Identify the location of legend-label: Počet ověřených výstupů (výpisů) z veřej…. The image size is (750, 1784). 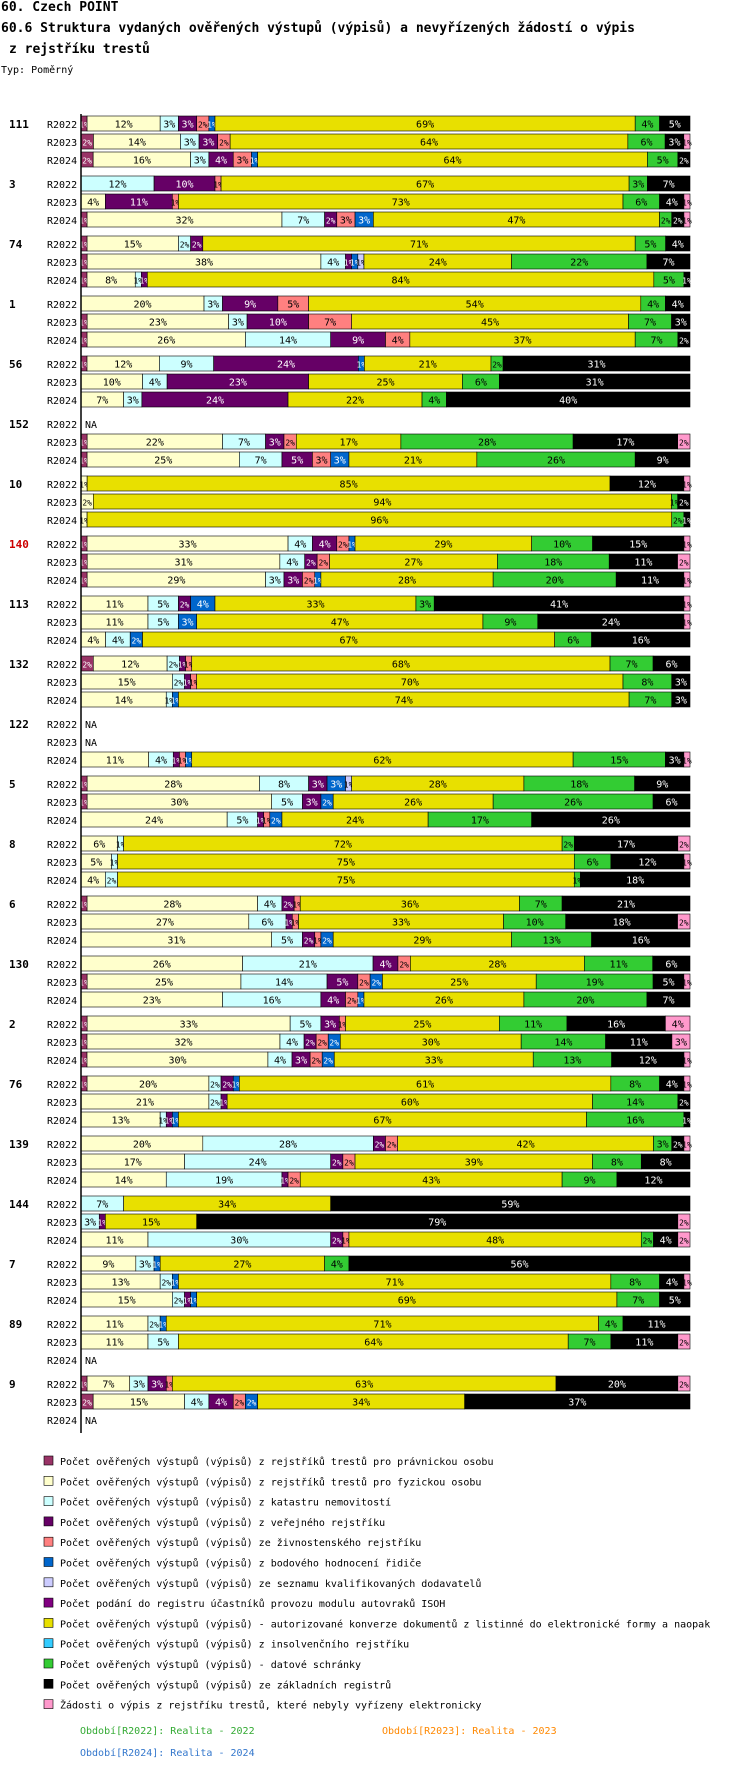
(222, 1523).